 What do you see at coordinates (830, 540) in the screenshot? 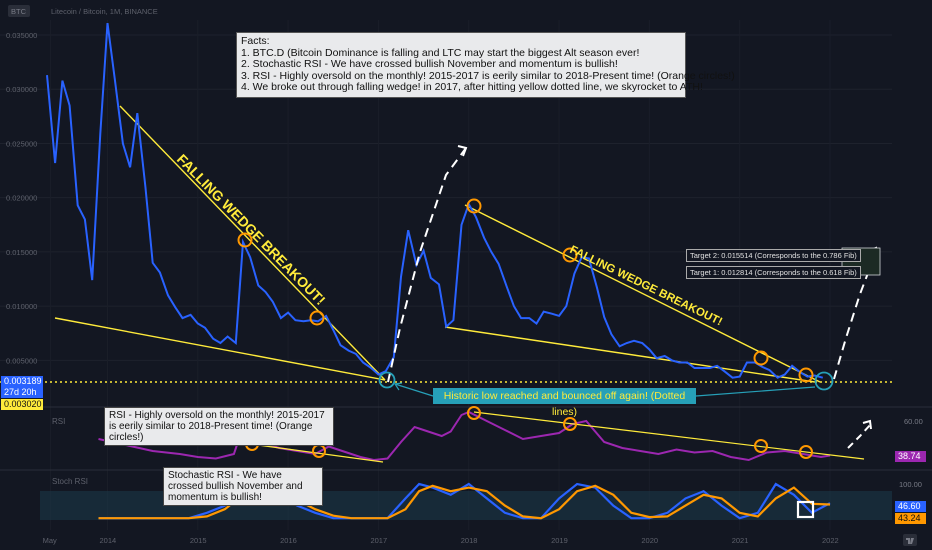
I see `time-tick-label: 2022` at bounding box center [830, 540].